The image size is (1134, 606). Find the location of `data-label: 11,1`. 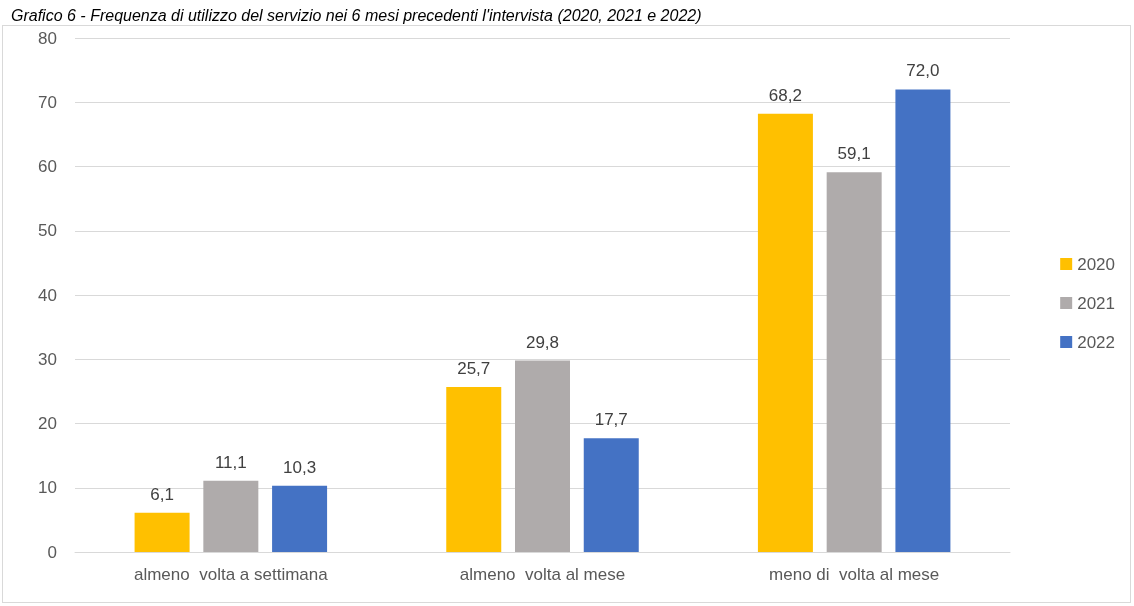

data-label: 11,1 is located at coordinates (230, 462).